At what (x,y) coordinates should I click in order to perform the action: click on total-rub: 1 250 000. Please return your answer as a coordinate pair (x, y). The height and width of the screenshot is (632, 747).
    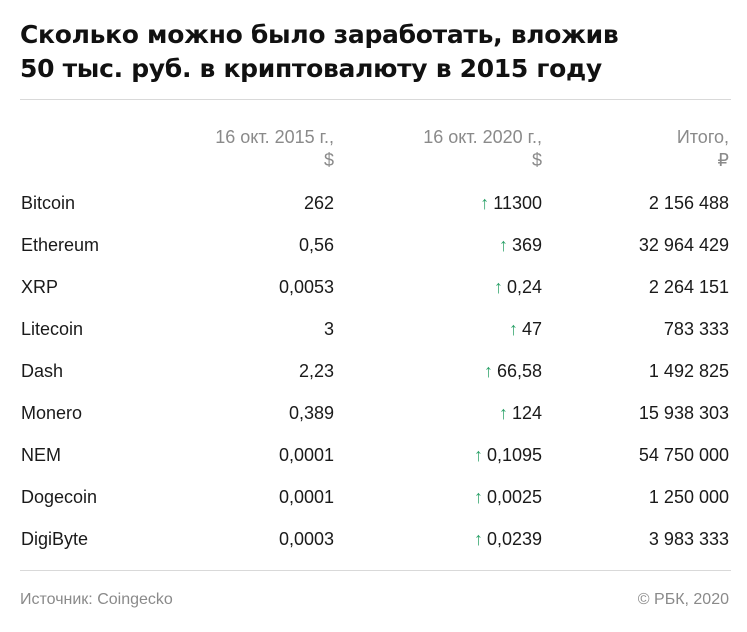
    Looking at the image, I should click on (688, 497).